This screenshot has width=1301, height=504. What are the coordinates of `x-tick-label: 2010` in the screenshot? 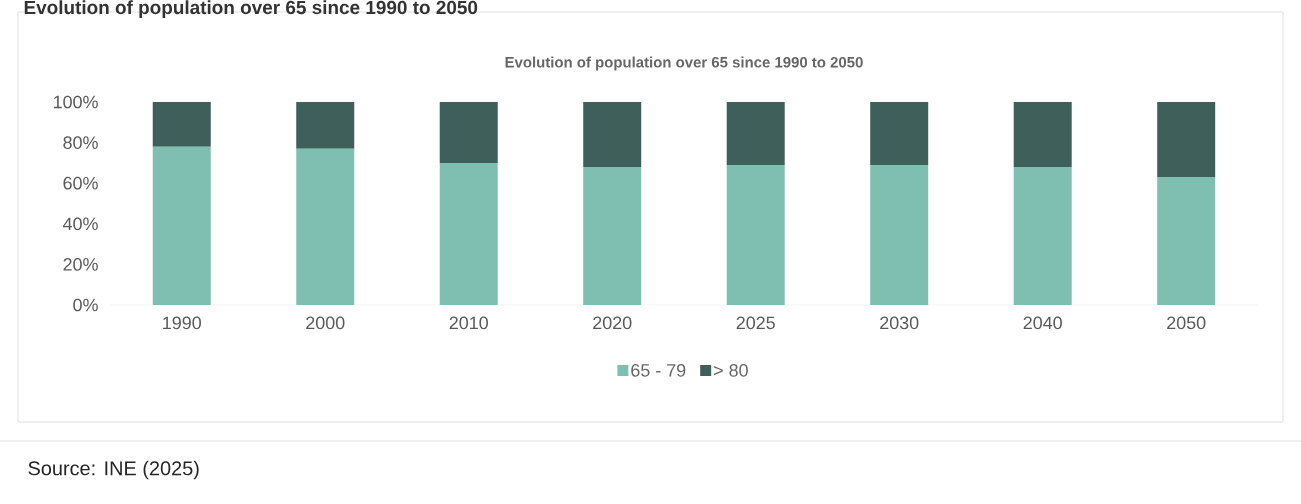 It's located at (468, 323).